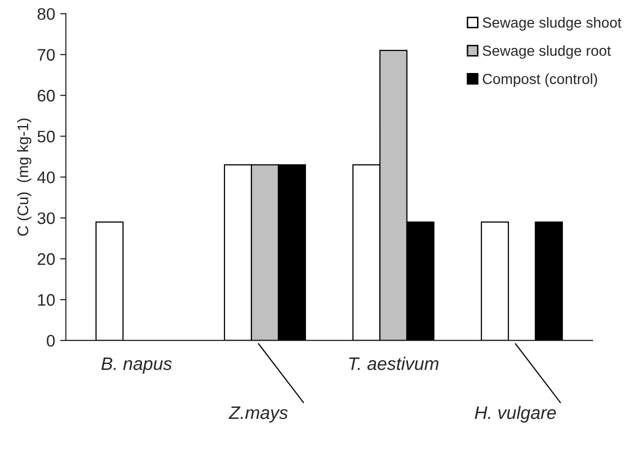 This screenshot has width=627, height=457. What do you see at coordinates (24, 177) in the screenshot?
I see `y-axis-title: C (Cu) (mg kg-1)` at bounding box center [24, 177].